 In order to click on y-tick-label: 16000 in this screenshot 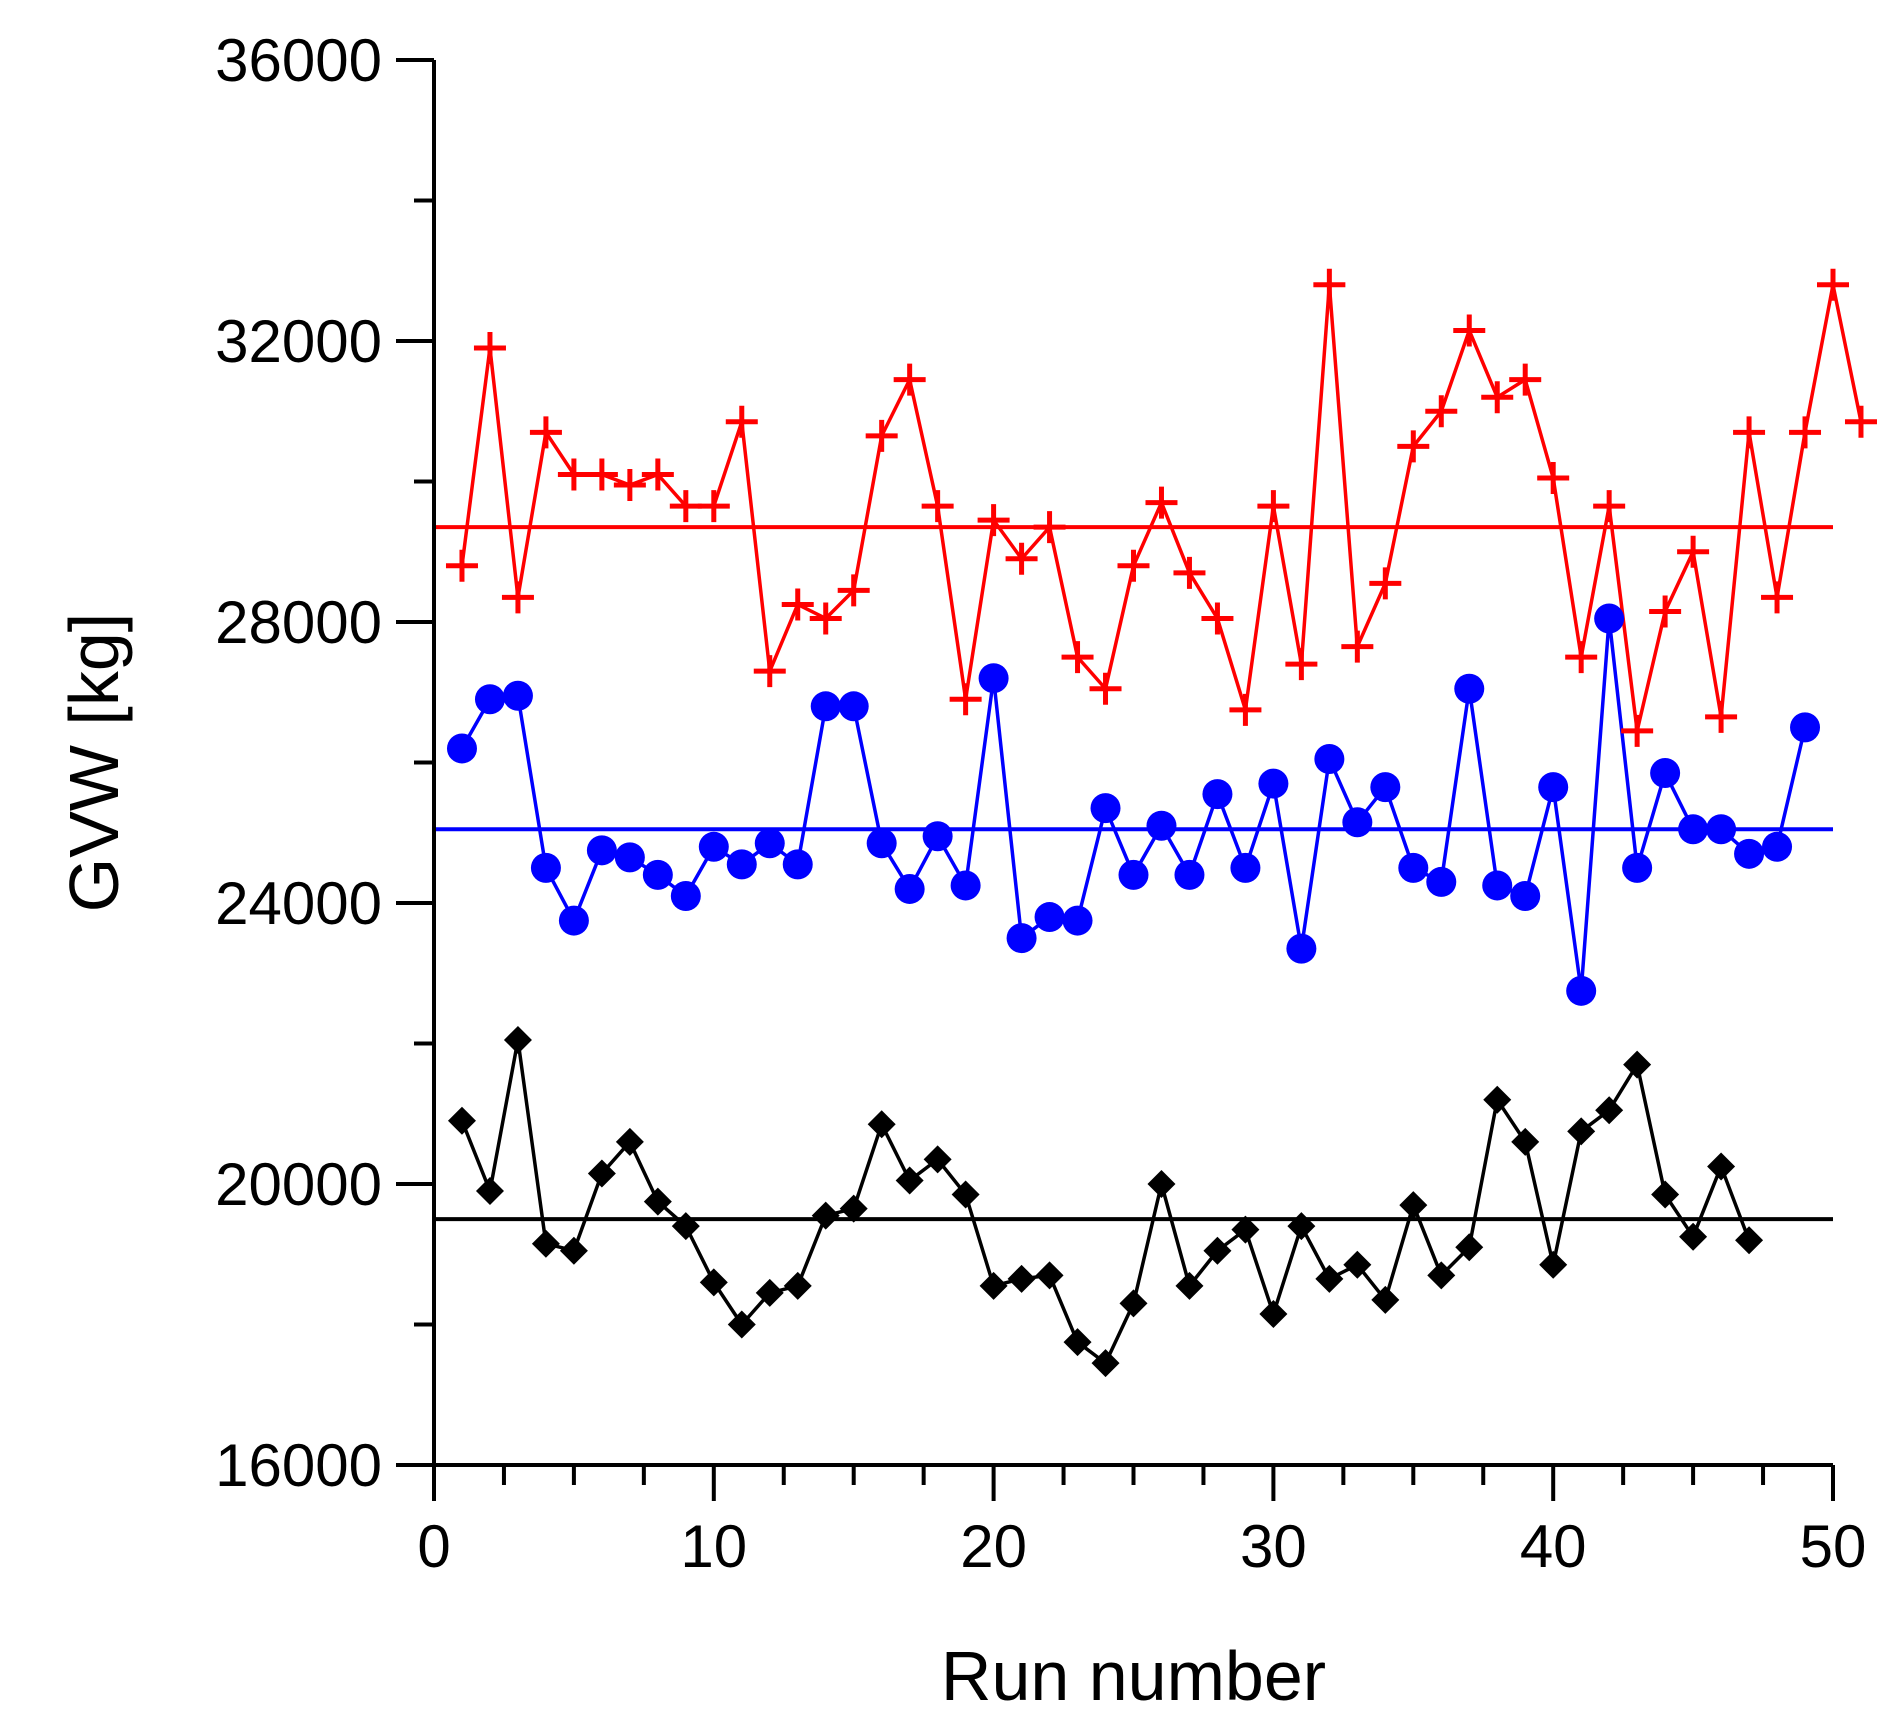, I will do `click(298, 1465)`.